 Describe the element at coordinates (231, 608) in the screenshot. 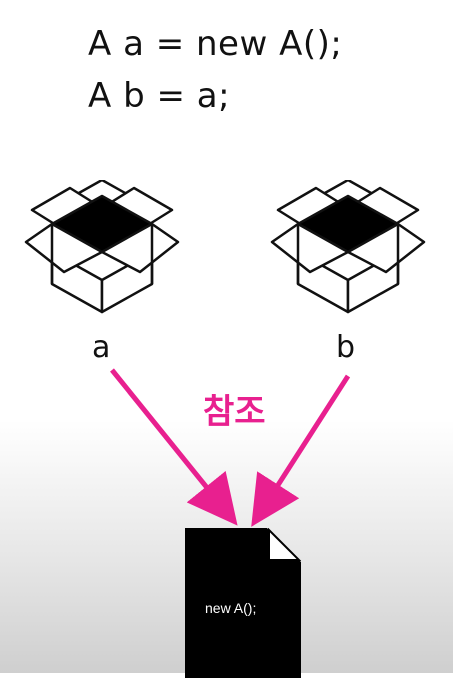

I see `object-label: new A();` at that location.